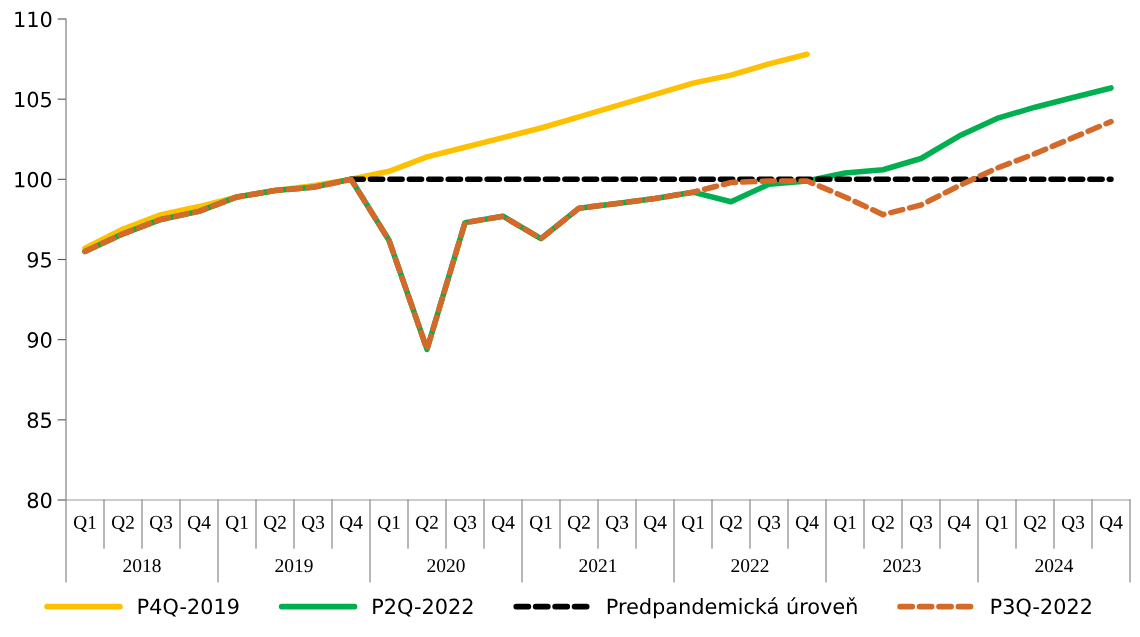 This screenshot has height=637, width=1140. What do you see at coordinates (188, 607) in the screenshot?
I see `legend-label: P4Q-2019` at bounding box center [188, 607].